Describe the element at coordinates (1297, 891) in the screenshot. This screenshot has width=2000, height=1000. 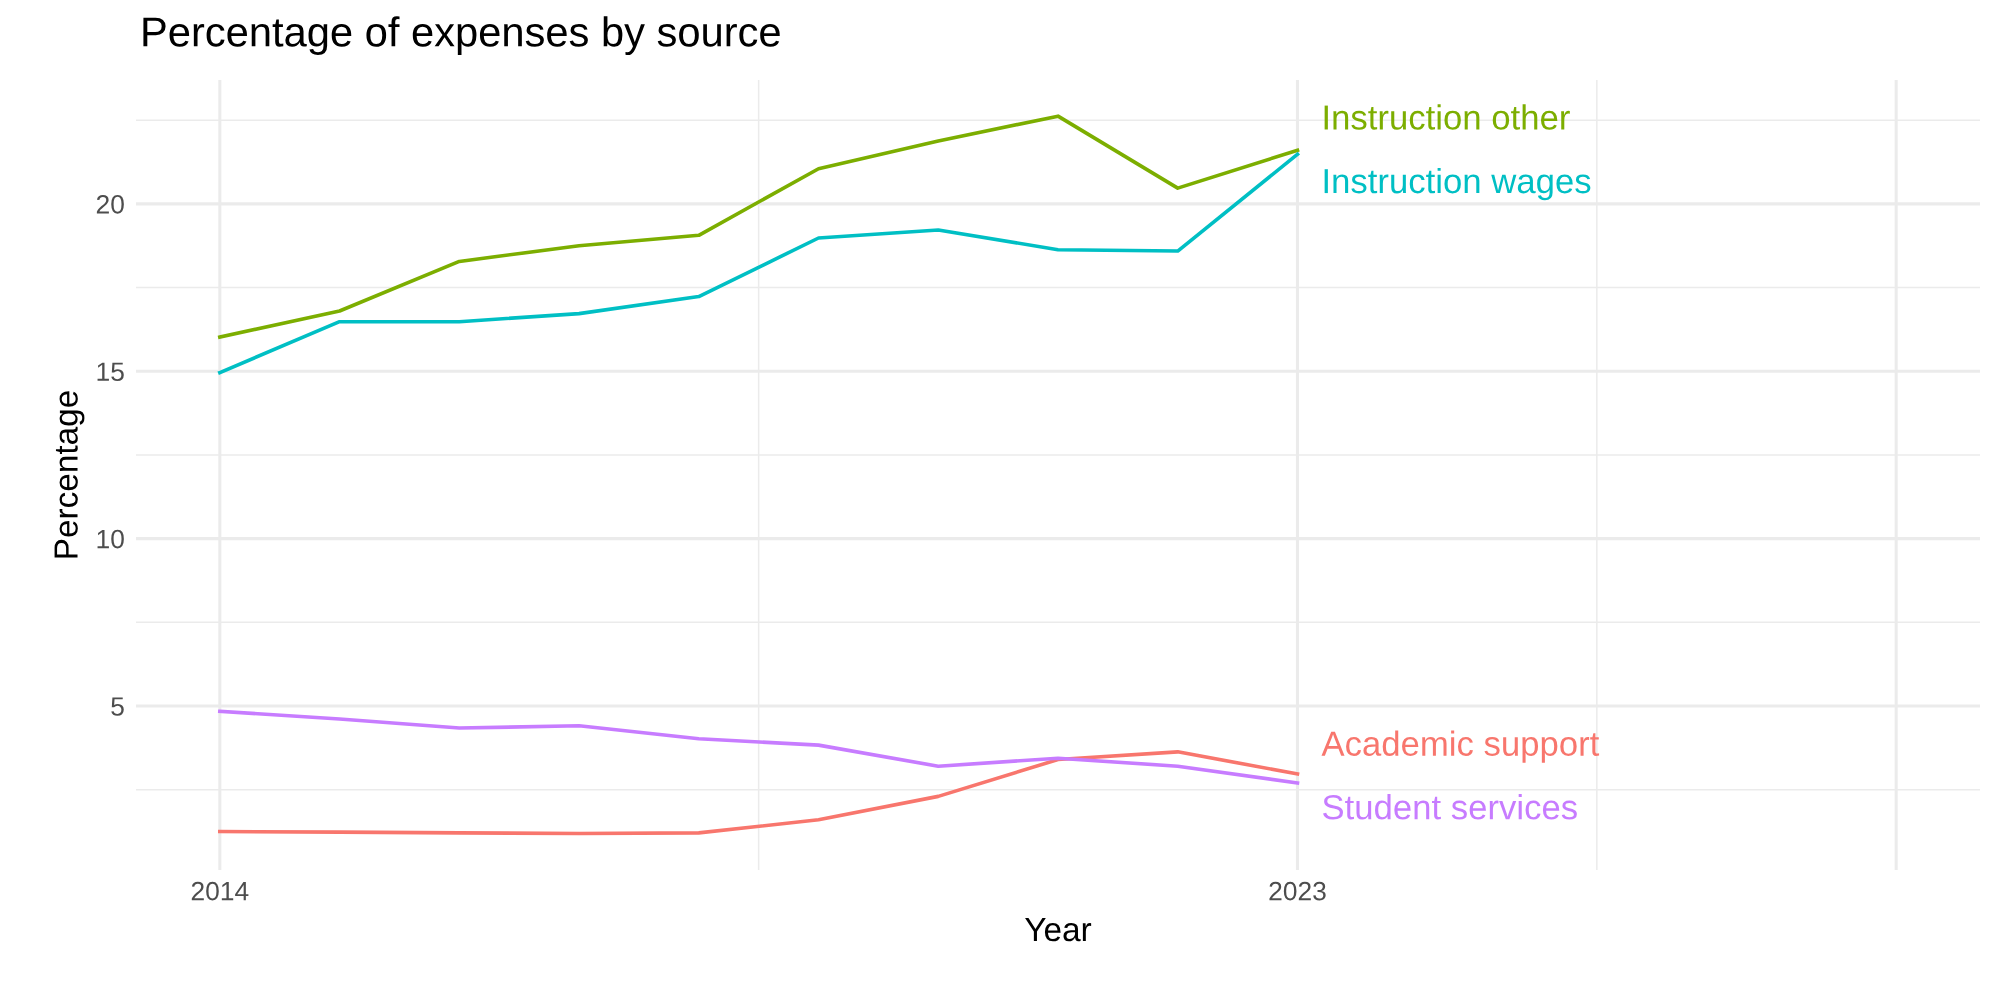
I see `x-tick-label: 2023` at that location.